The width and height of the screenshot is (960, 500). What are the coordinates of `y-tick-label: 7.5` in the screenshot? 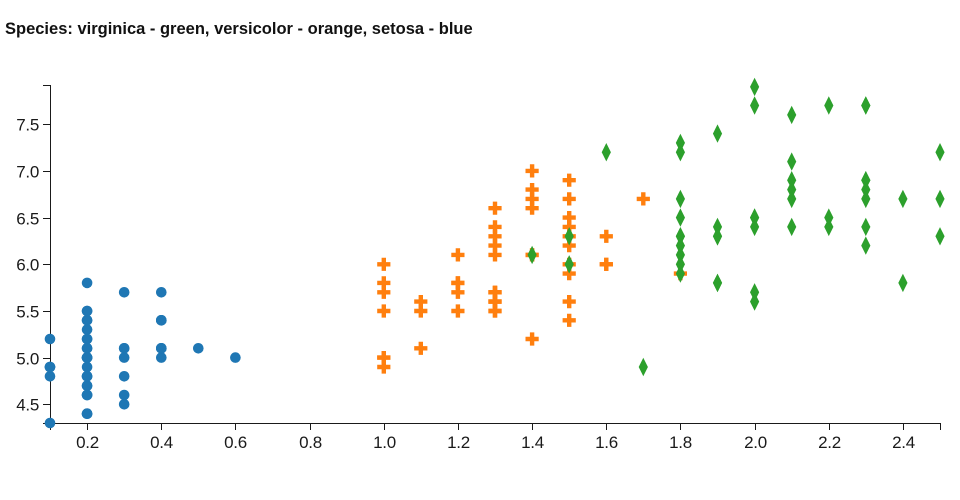 It's located at (27, 125).